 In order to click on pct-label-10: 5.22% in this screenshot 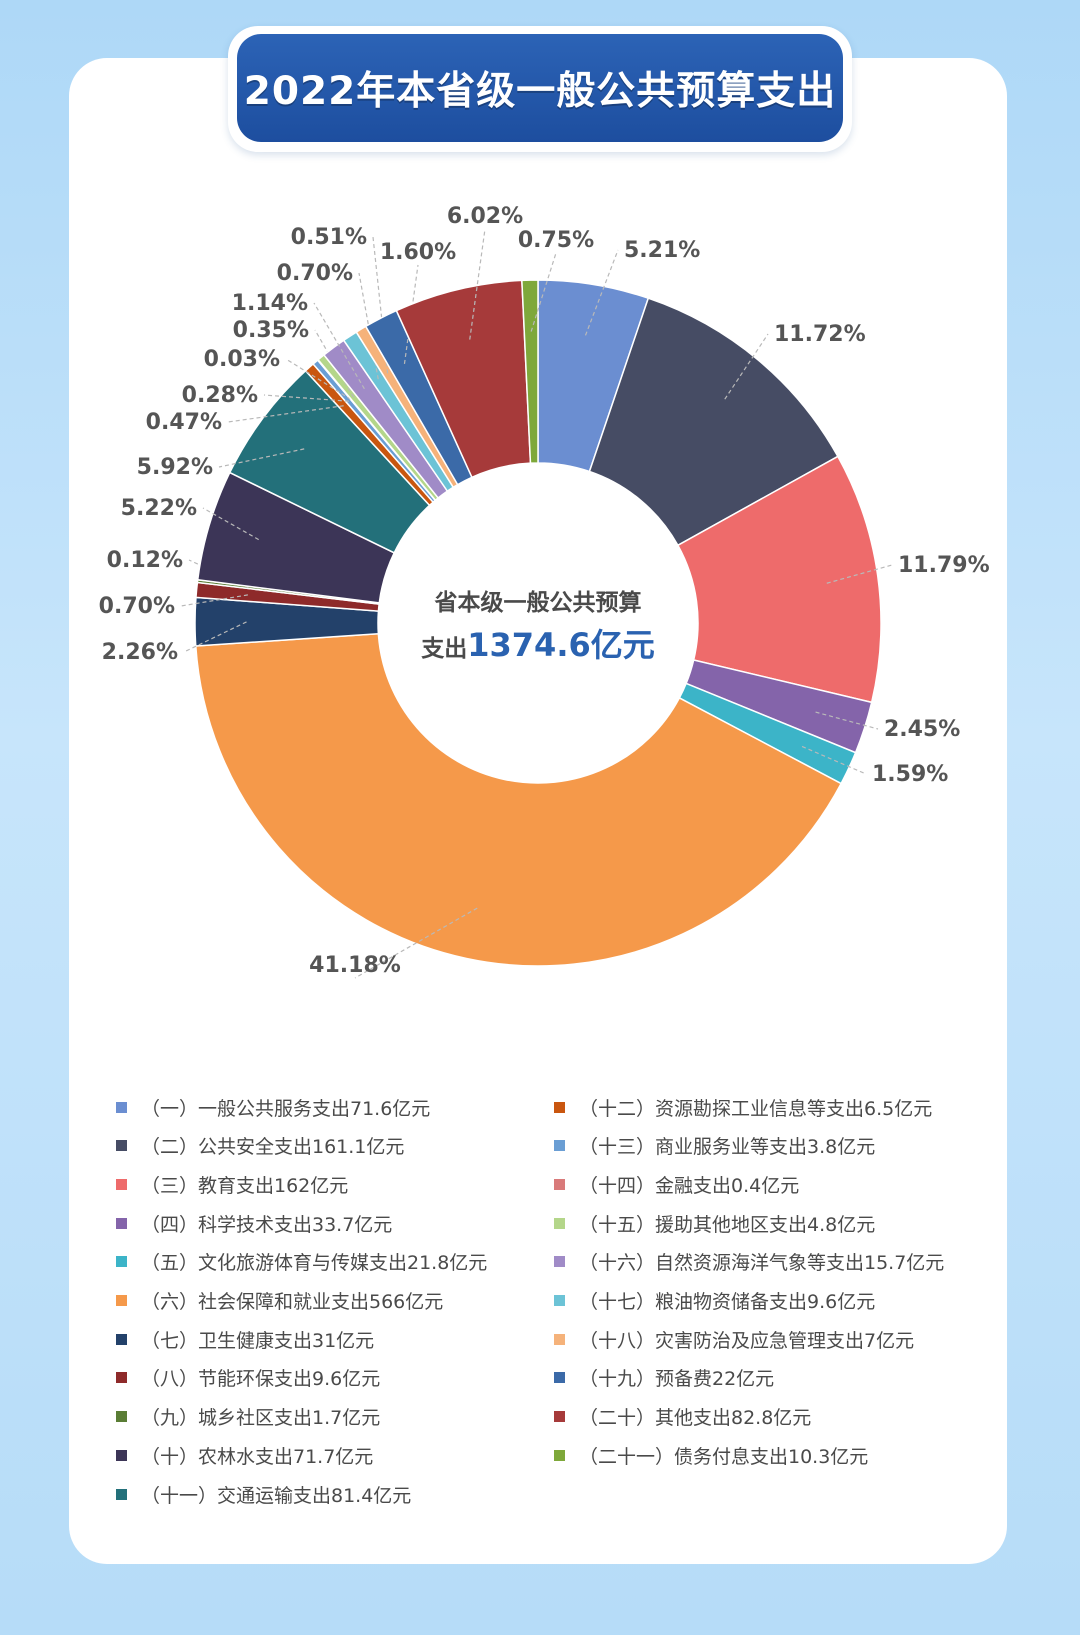, I will do `click(159, 508)`.